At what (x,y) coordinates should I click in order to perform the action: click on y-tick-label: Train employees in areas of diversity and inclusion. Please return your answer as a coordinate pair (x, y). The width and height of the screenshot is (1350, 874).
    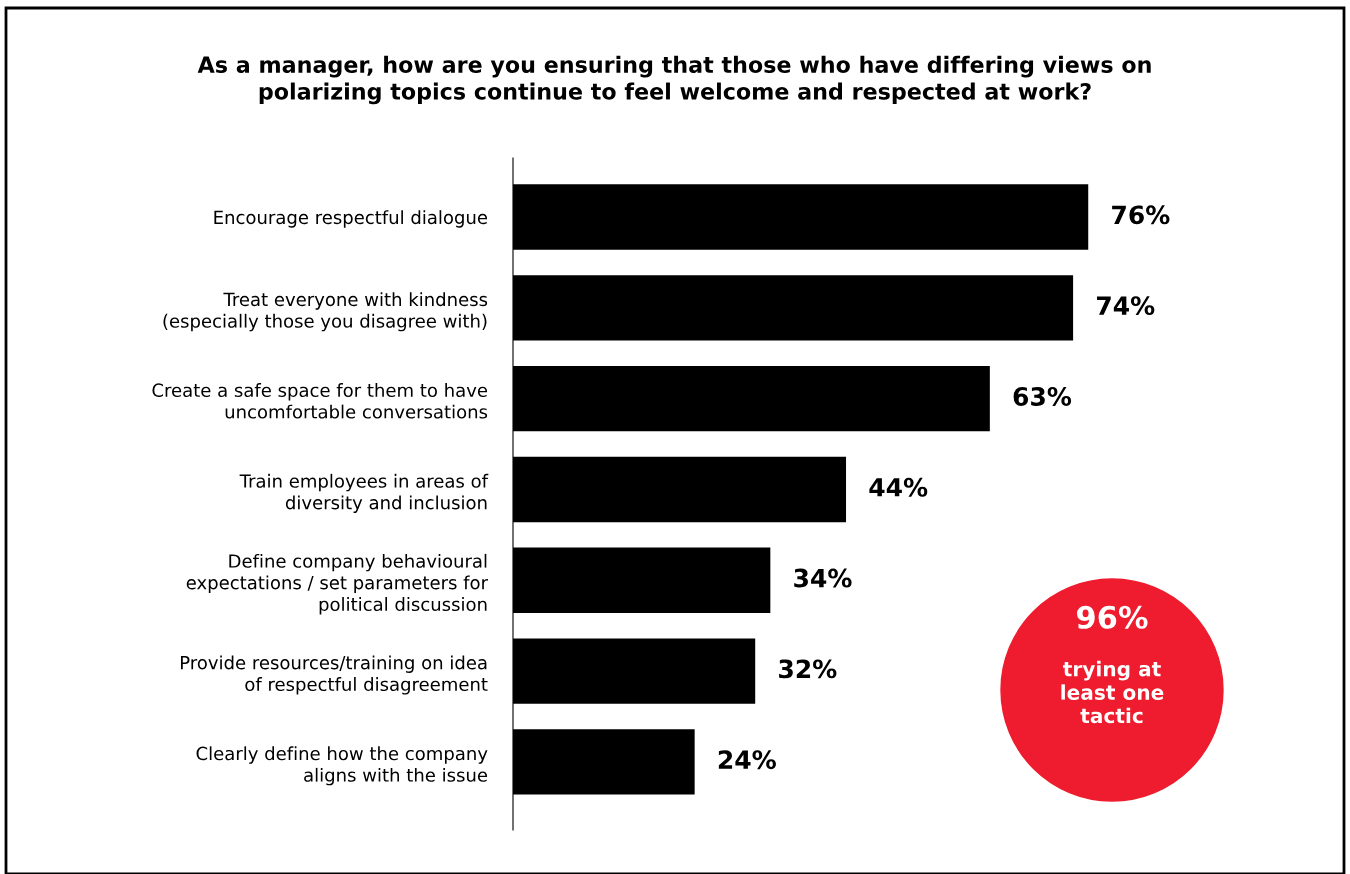
    Looking at the image, I should click on (364, 493).